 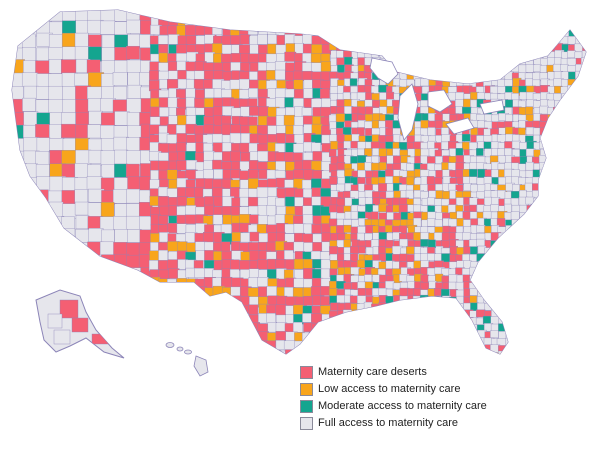 I want to click on legend-label: Moderate access to maternity care, so click(x=402, y=406).